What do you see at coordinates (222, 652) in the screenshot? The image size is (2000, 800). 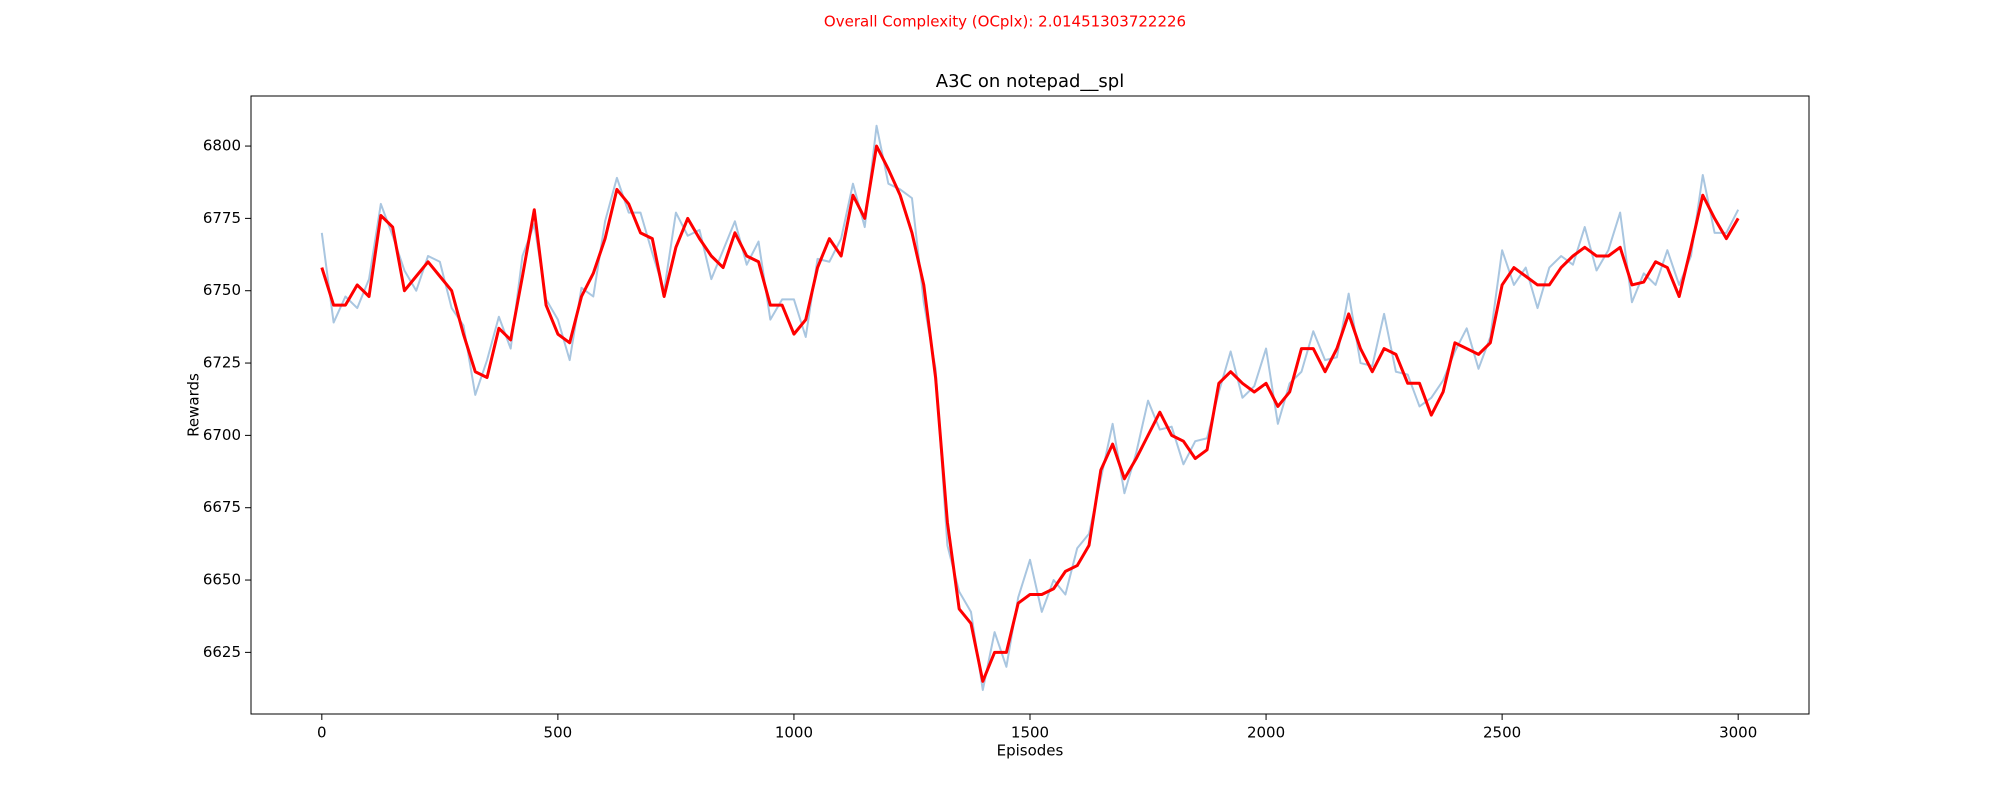 I see `y-tick-label: 6625` at bounding box center [222, 652].